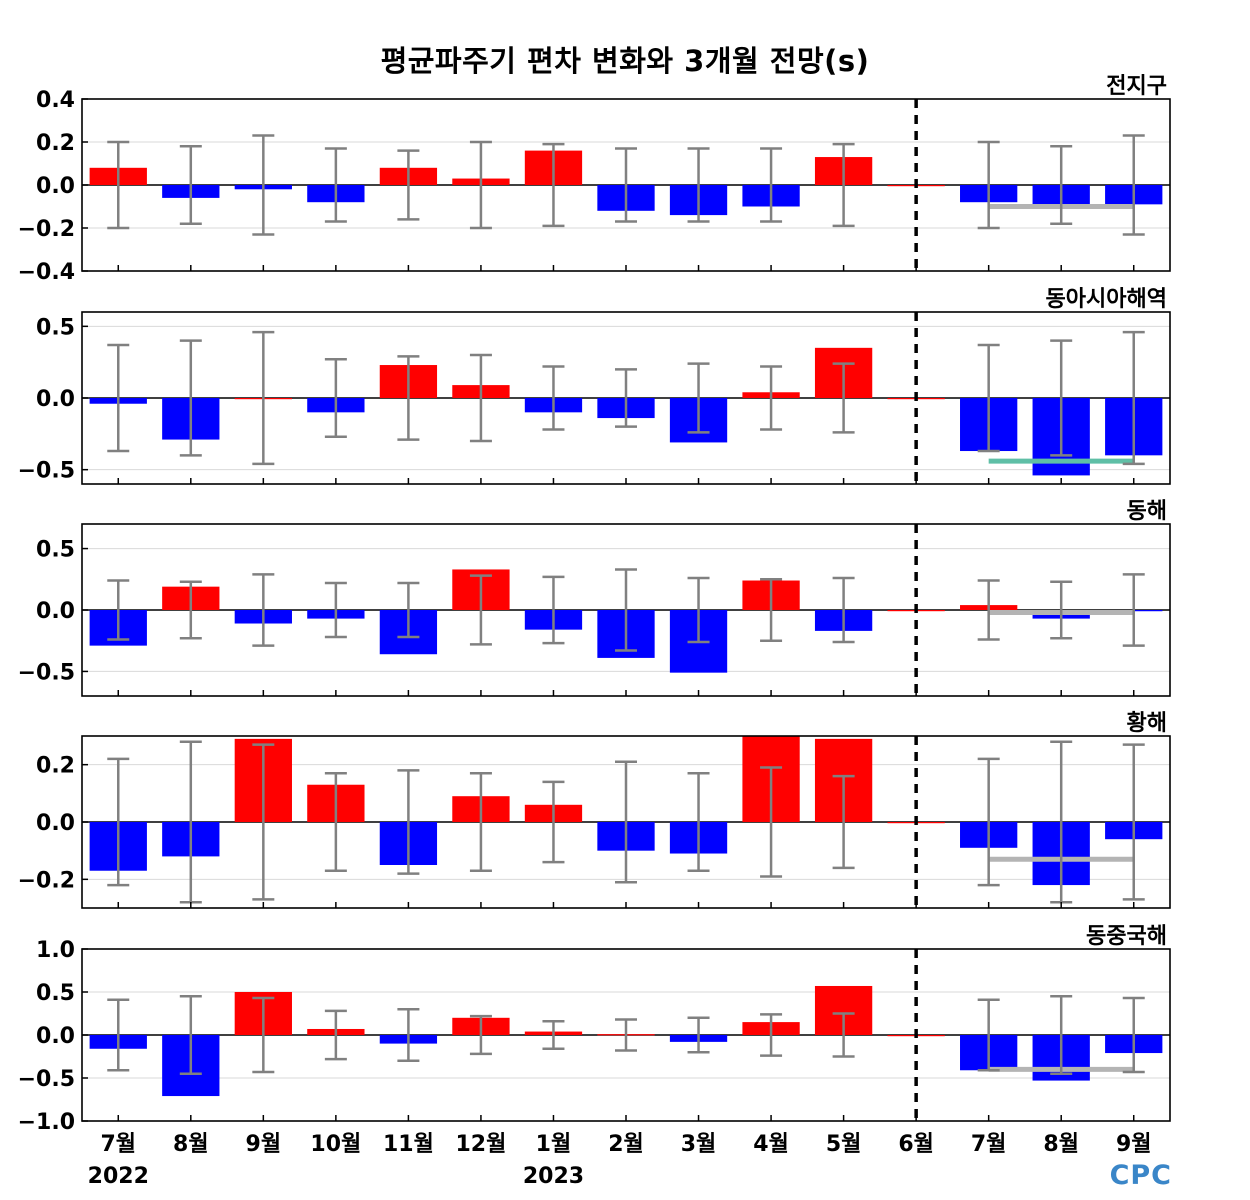  Describe the element at coordinates (1106, 299) in the screenshot. I see `region-label: 동아시아해역` at that location.